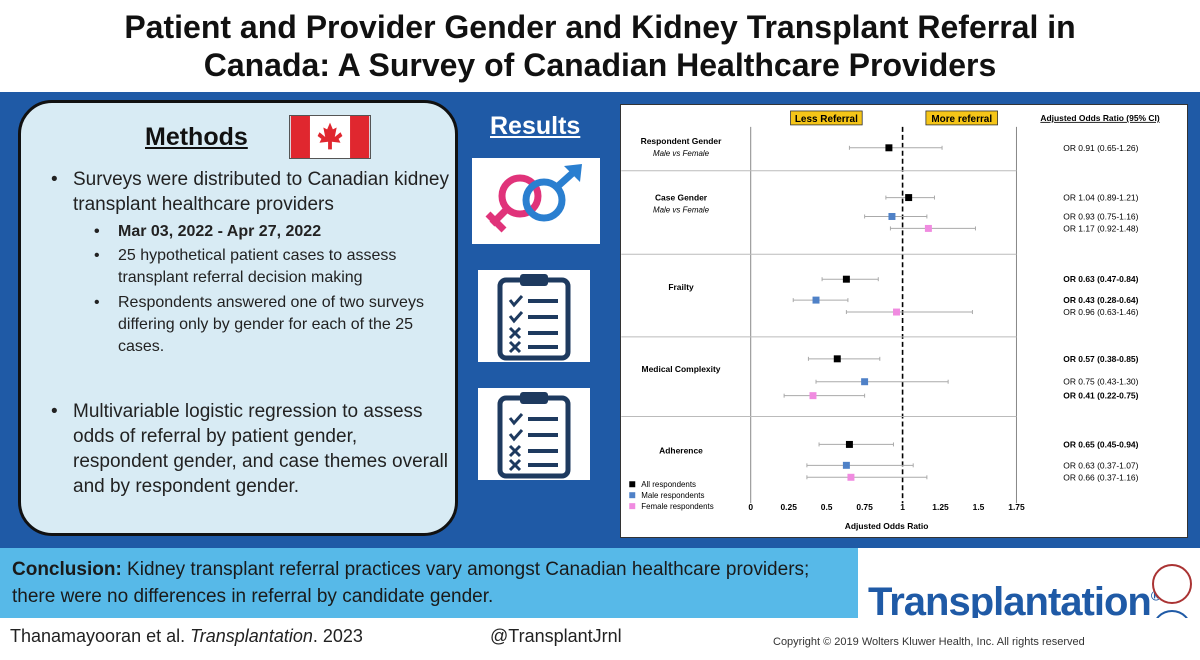 The image size is (1200, 660). What do you see at coordinates (1100, 198) in the screenshot?
I see `or-value-label: OR 1.04 (0.89-1.21)` at bounding box center [1100, 198].